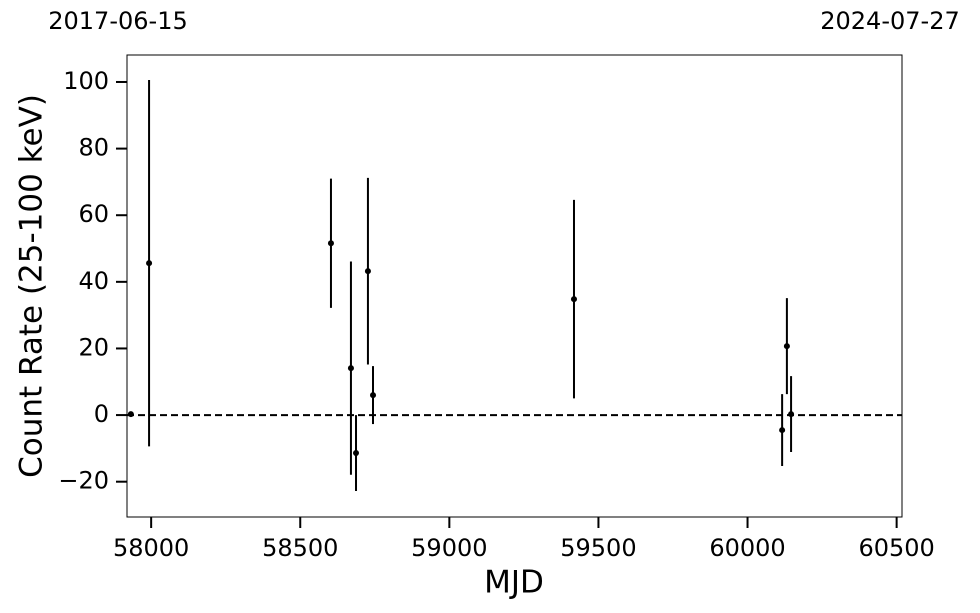 Image resolution: width=980 pixels, height=613 pixels. I want to click on x-tick-label: 58000, so click(151, 548).